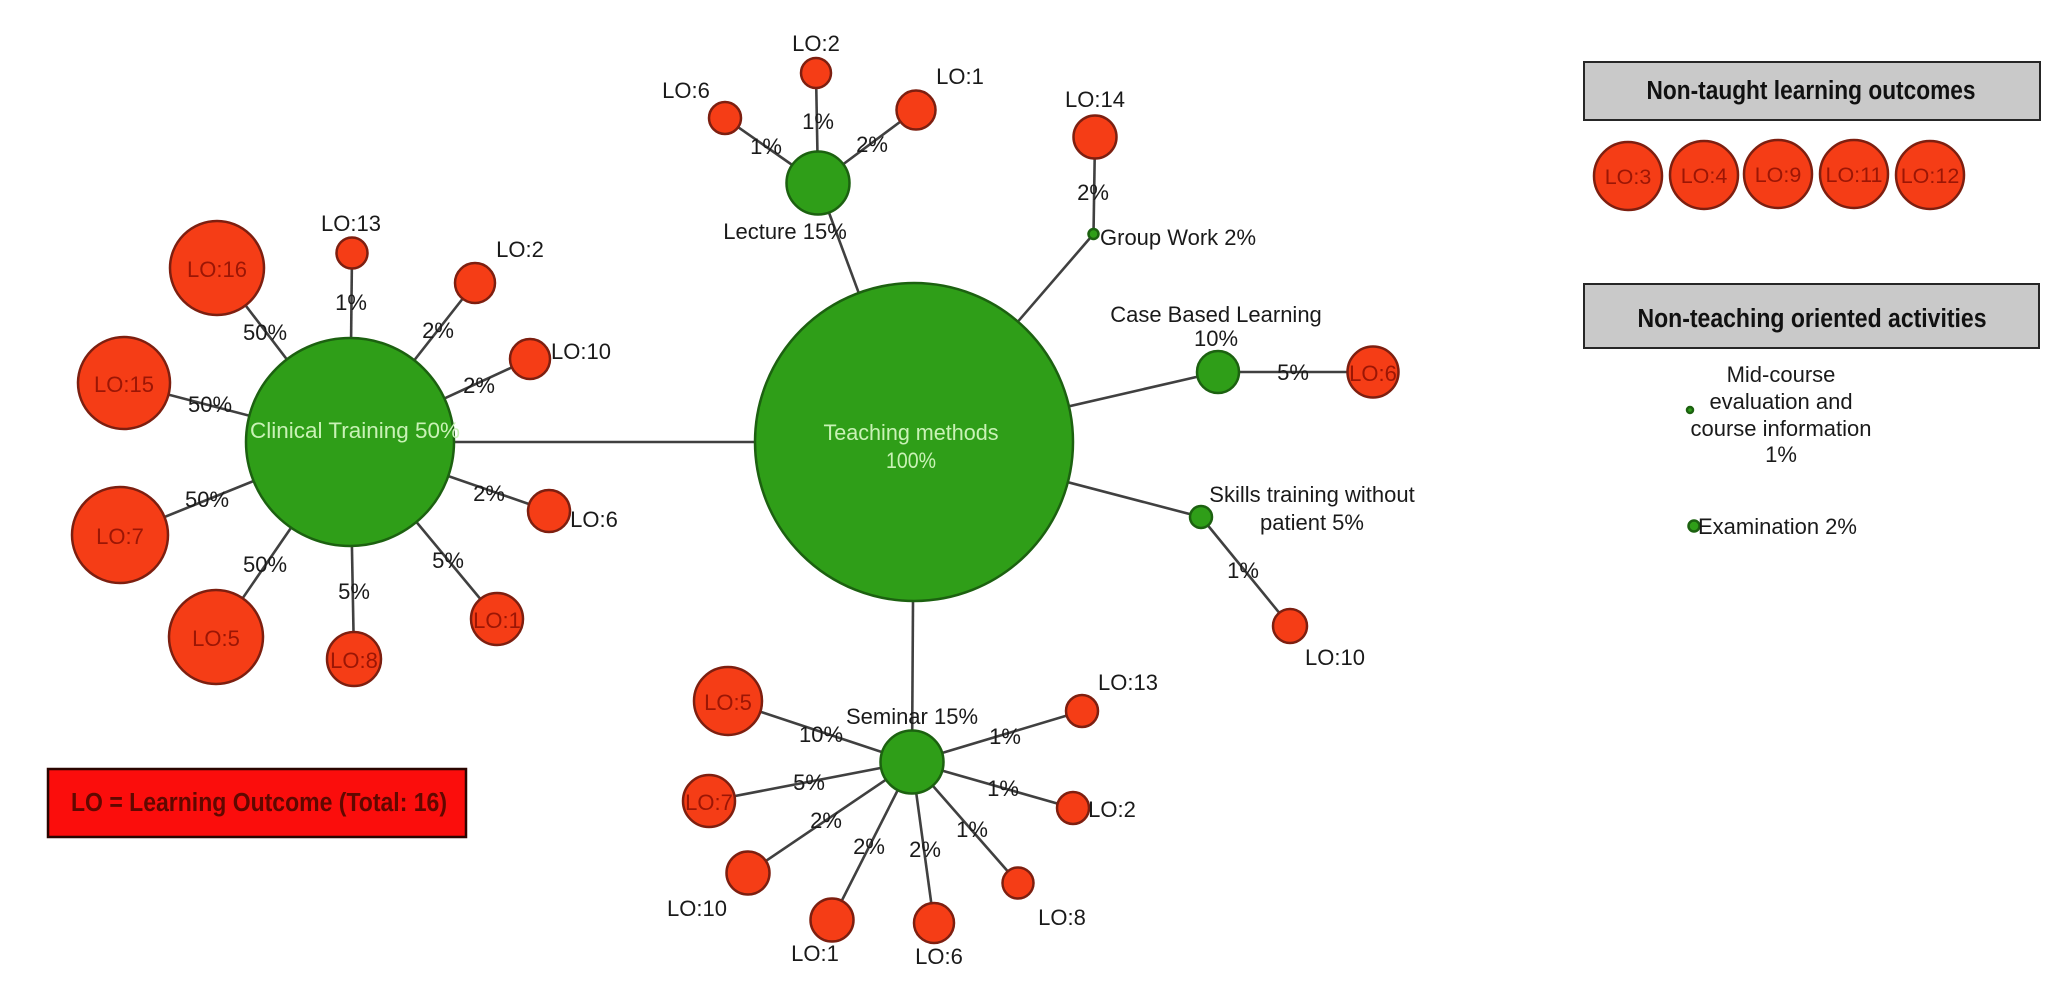 This screenshot has height=1001, width=2059. I want to click on svg-text: LO:12, so click(1930, 176).